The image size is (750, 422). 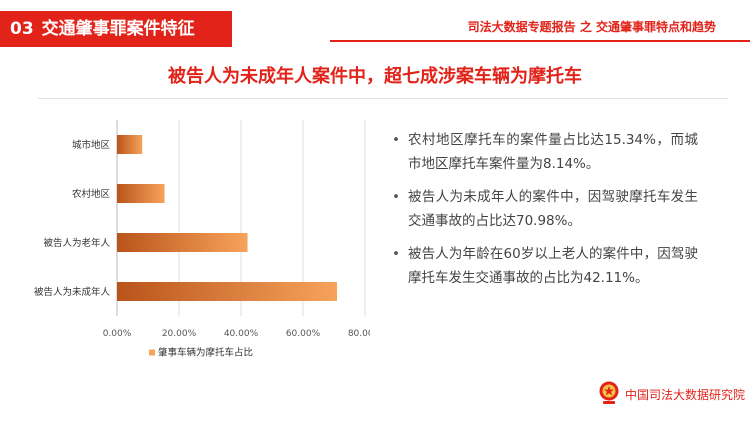 What do you see at coordinates (540, 41) in the screenshot?
I see `header-divider` at bounding box center [540, 41].